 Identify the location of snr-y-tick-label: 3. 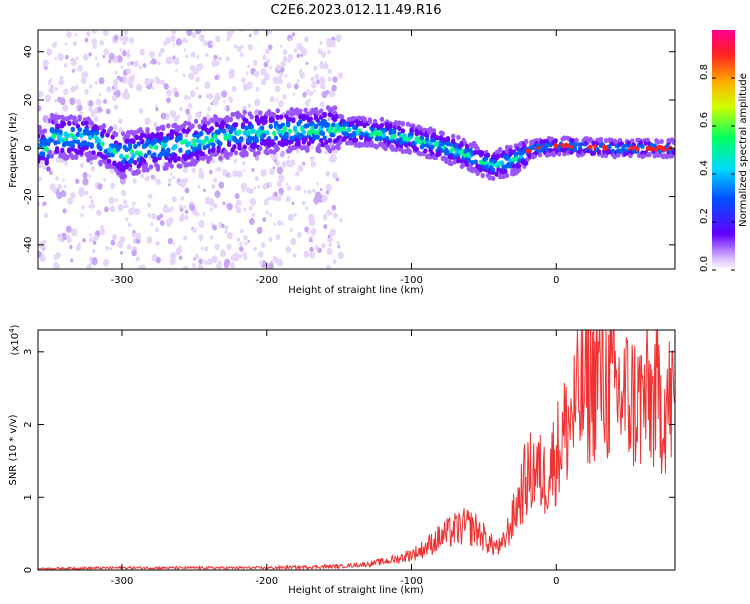
(28, 352).